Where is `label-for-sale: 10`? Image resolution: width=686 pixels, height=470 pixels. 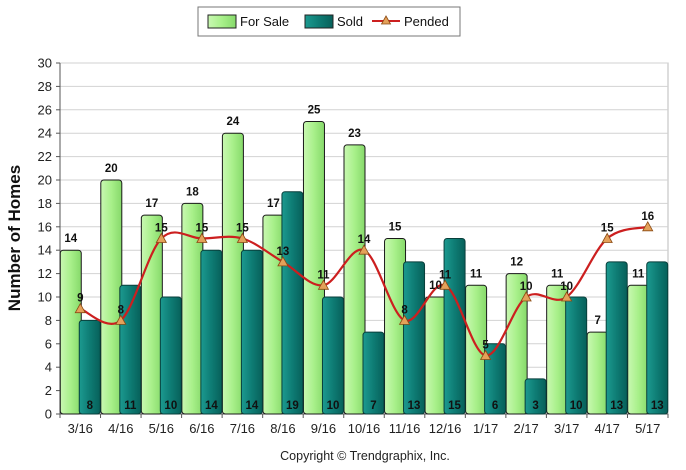
label-for-sale: 10 is located at coordinates (435, 286).